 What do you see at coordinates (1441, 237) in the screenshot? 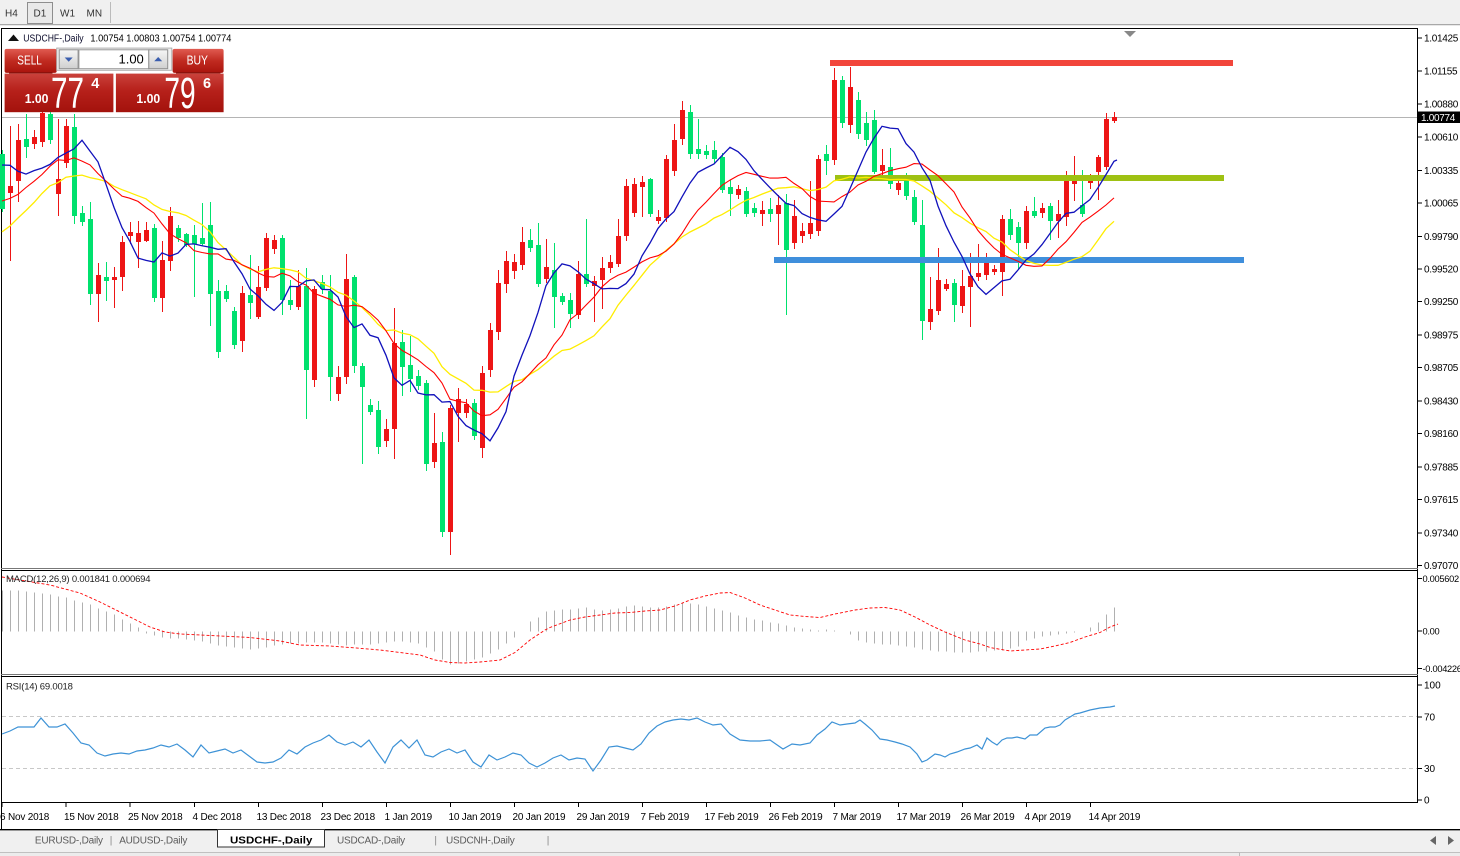
I see `svg-text: 0.99790` at bounding box center [1441, 237].